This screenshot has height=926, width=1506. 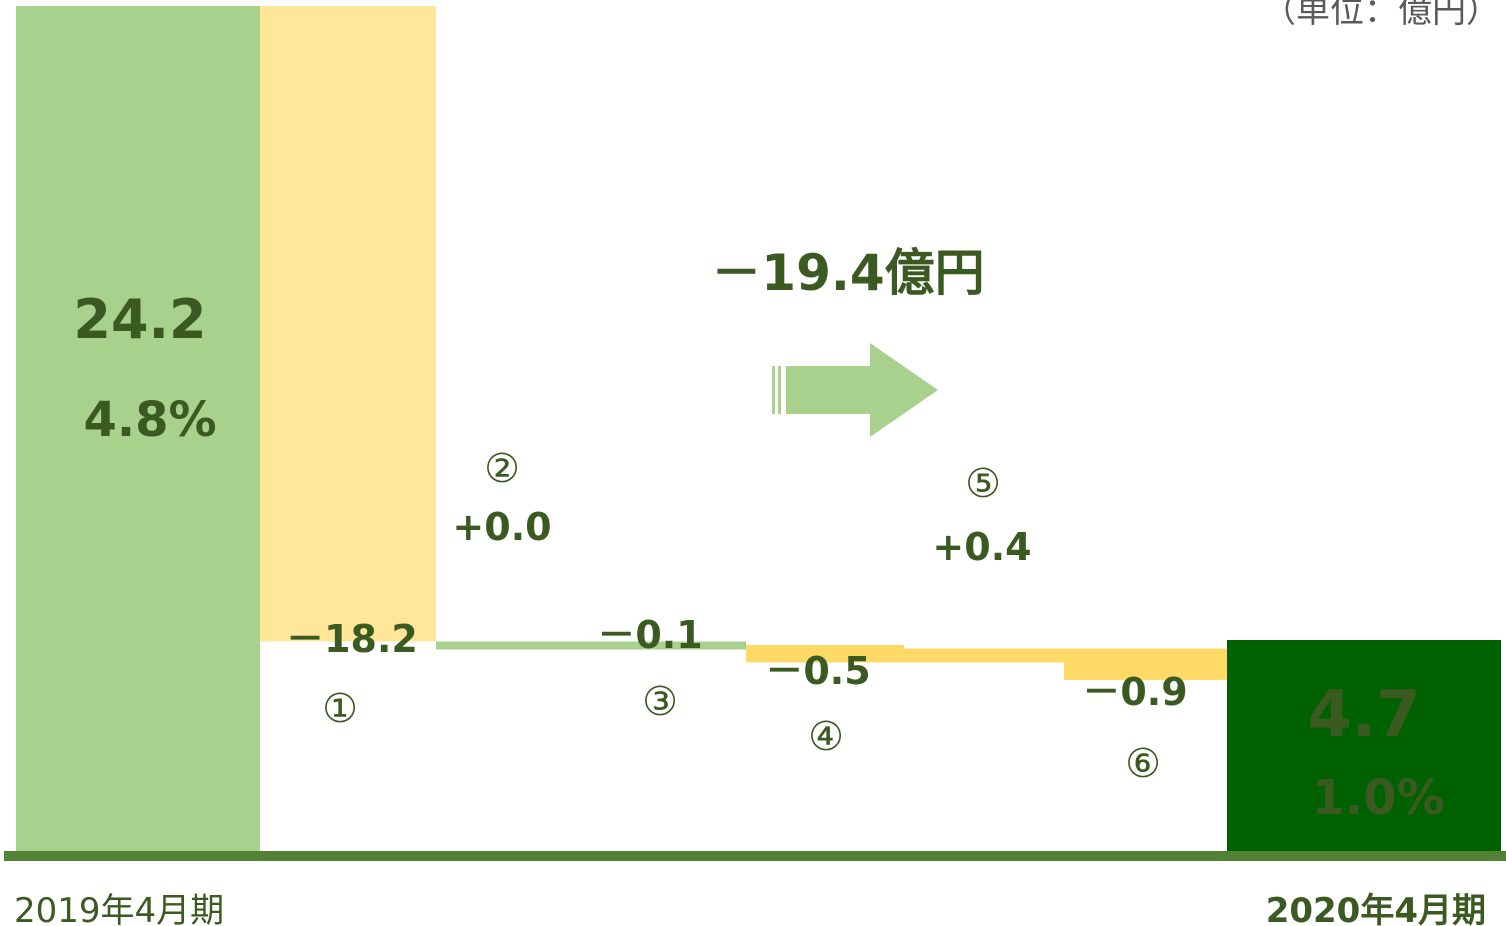 What do you see at coordinates (855, 390) in the screenshot?
I see `trend-arrow-icon` at bounding box center [855, 390].